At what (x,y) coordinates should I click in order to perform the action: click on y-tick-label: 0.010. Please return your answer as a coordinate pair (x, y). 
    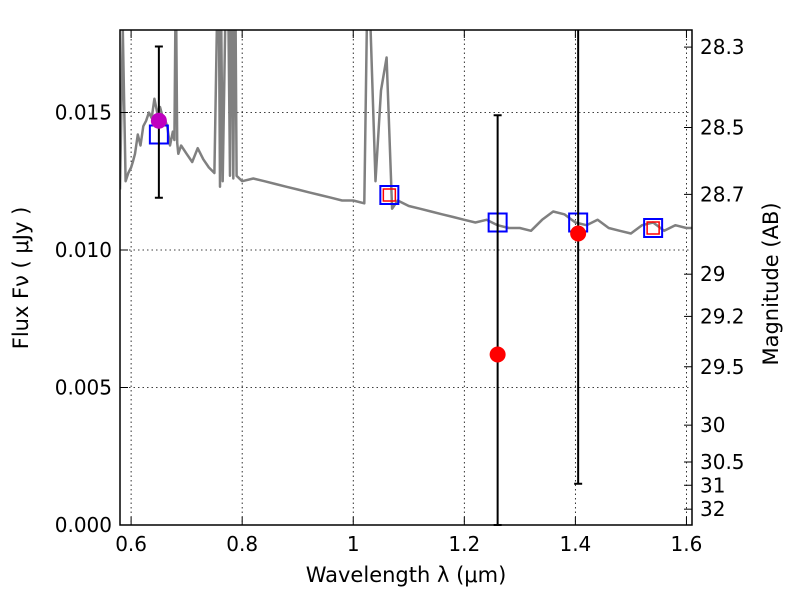
    Looking at the image, I should click on (83, 250).